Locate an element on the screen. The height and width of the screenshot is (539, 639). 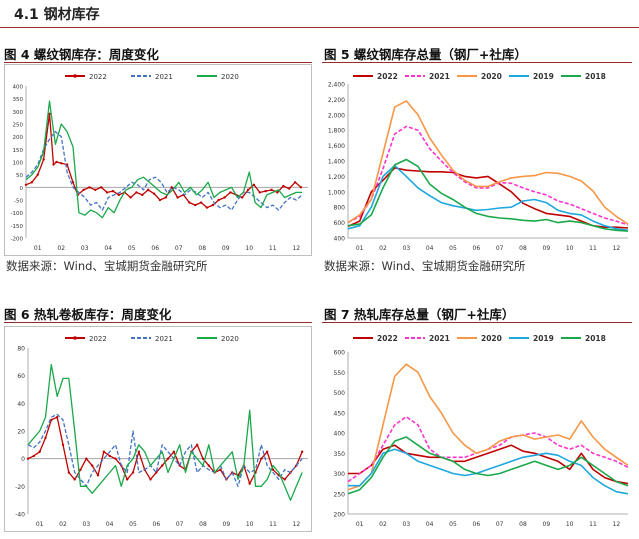
fig4-source: 数据来源：Wind、宝城期货金融研究所 is located at coordinates (107, 266).